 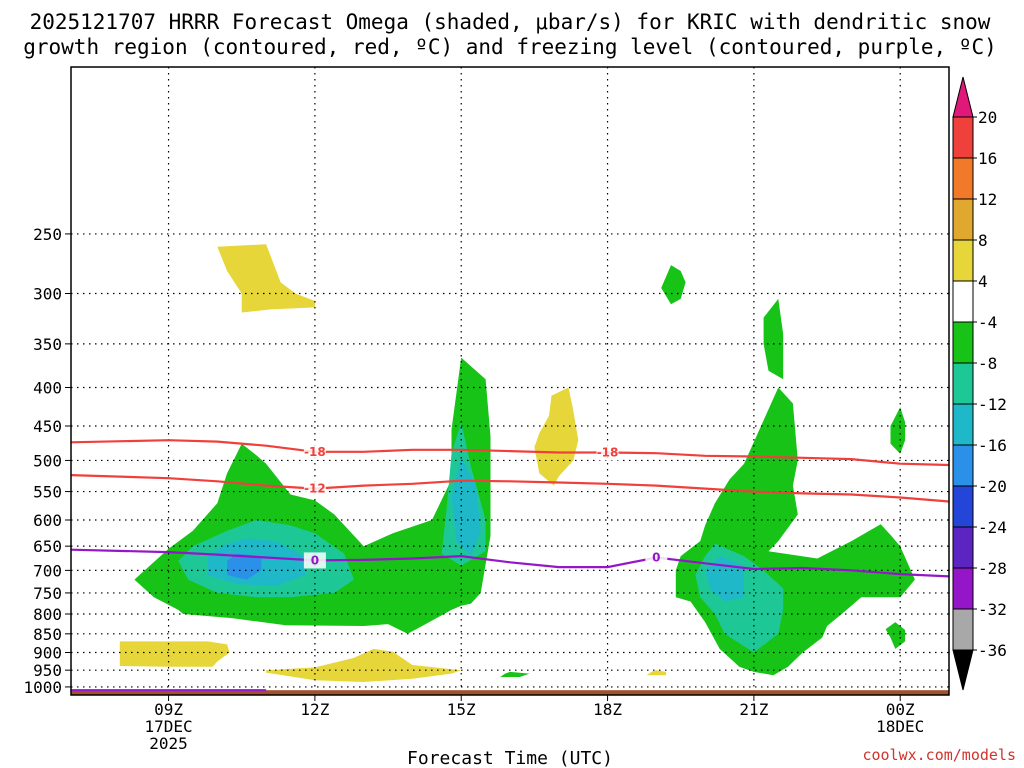 I want to click on y-tick-label-550: 550, so click(x=47, y=492).